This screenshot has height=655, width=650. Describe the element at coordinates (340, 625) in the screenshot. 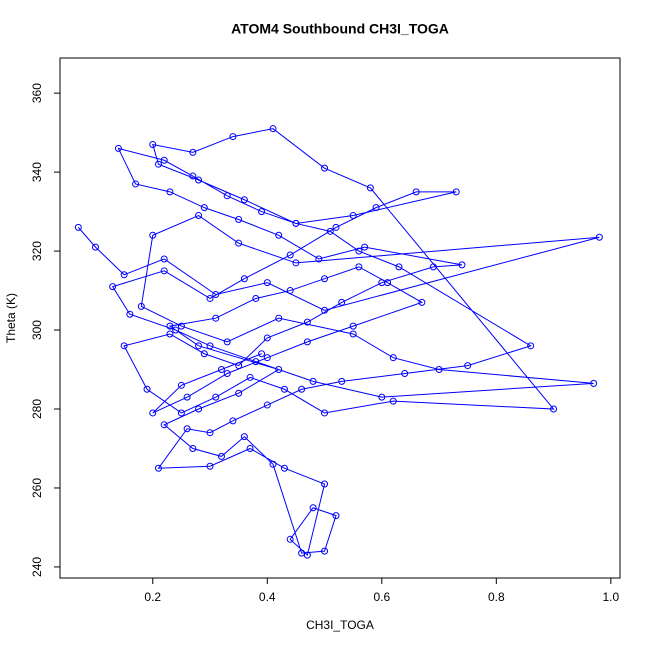

I see `x-axis-label: CH3I_TOGA` at that location.